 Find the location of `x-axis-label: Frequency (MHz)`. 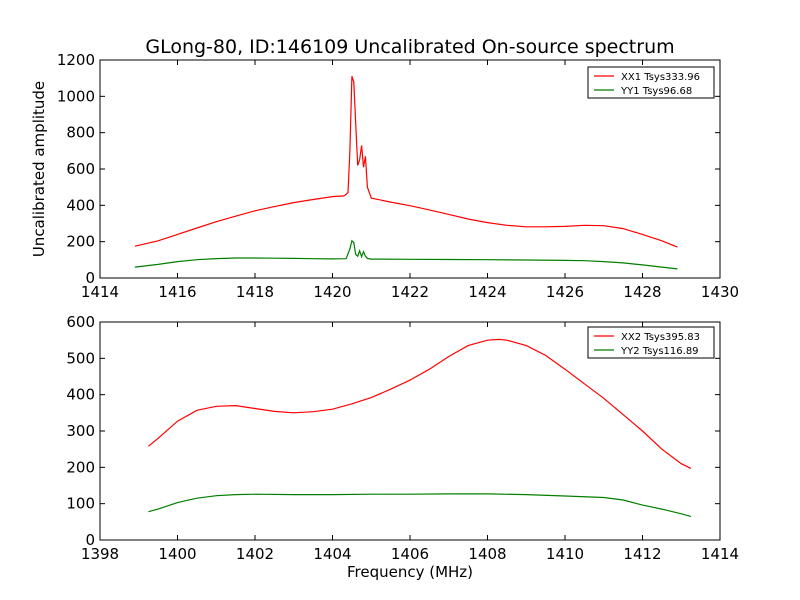

x-axis-label: Frequency (MHz) is located at coordinates (410, 572).